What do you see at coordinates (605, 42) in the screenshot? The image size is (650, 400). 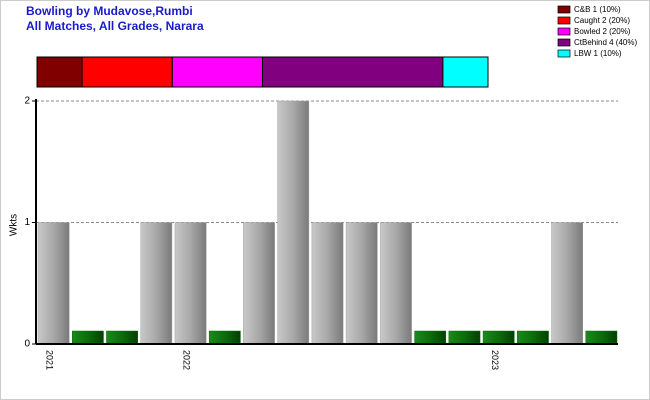 I see `legend-label: CtBehind 4 (40%)` at bounding box center [605, 42].